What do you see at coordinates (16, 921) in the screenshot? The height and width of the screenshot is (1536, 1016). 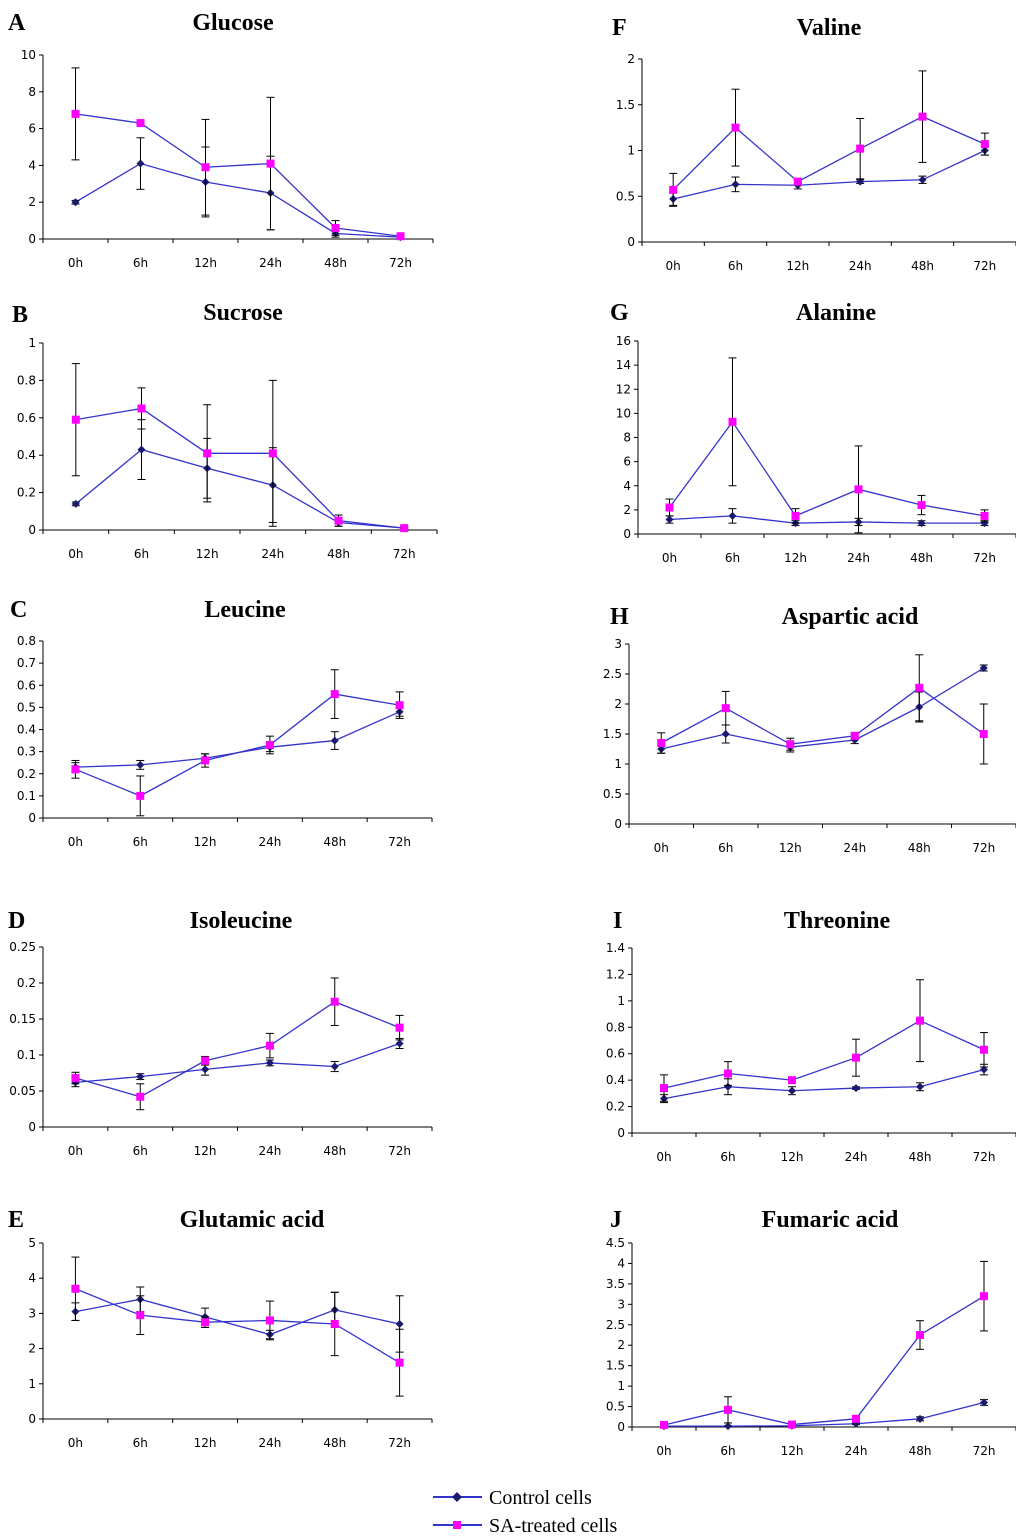 I see `panel-letter: D` at bounding box center [16, 921].